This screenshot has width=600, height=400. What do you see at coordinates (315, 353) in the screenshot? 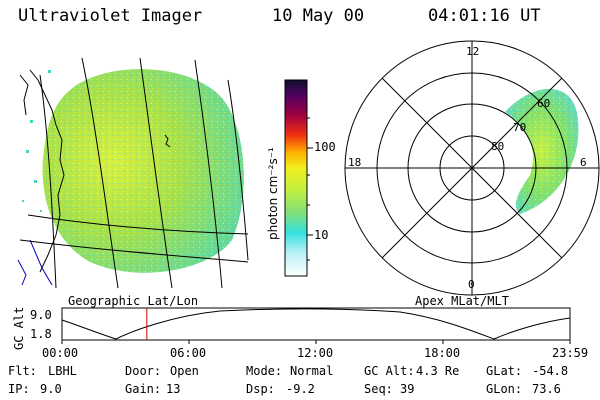
I see `altitude-xtick: 12:00` at bounding box center [315, 353].